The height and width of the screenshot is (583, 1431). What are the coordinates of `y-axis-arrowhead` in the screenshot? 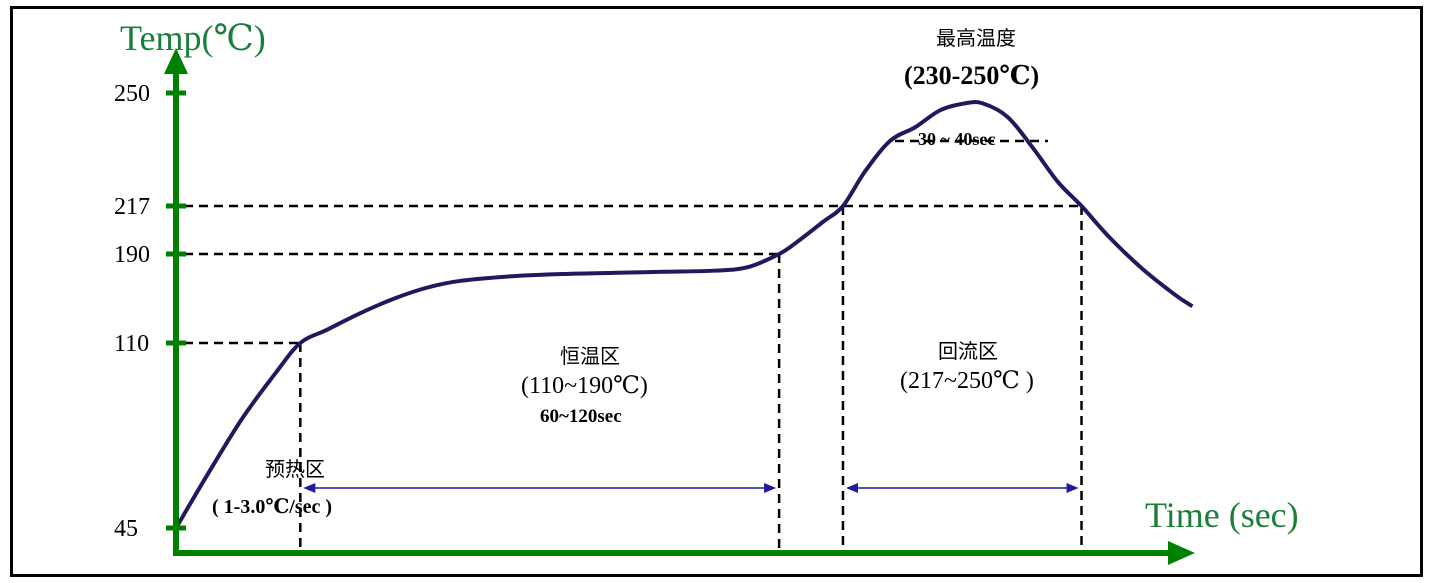 It's located at (176, 61).